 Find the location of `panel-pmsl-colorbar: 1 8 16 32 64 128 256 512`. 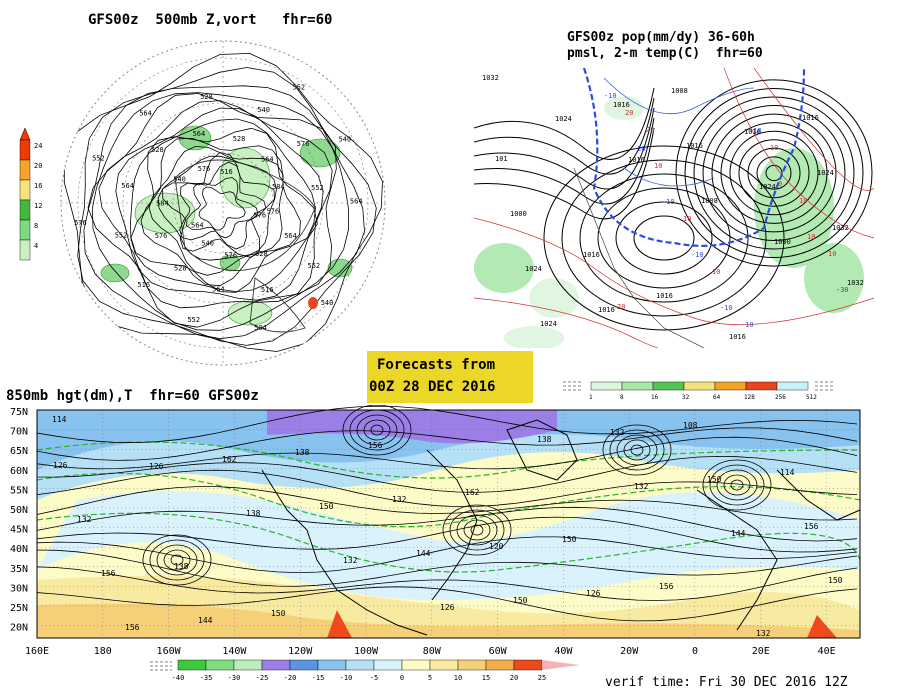

panel-pmsl-colorbar: 1 8 16 32 64 128 256 512 is located at coordinates (698, 391).